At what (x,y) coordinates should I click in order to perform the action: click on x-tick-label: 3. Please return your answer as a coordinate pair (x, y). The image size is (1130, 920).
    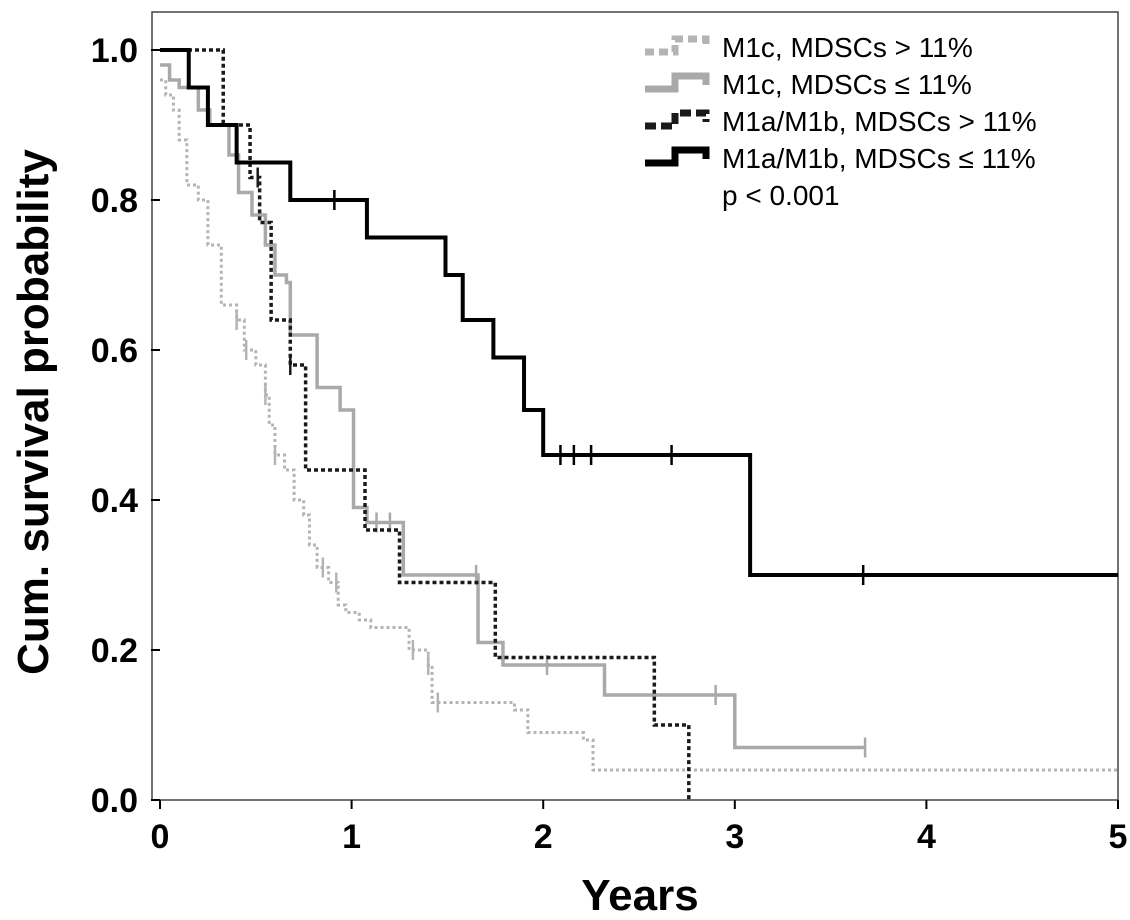
    Looking at the image, I should click on (734, 837).